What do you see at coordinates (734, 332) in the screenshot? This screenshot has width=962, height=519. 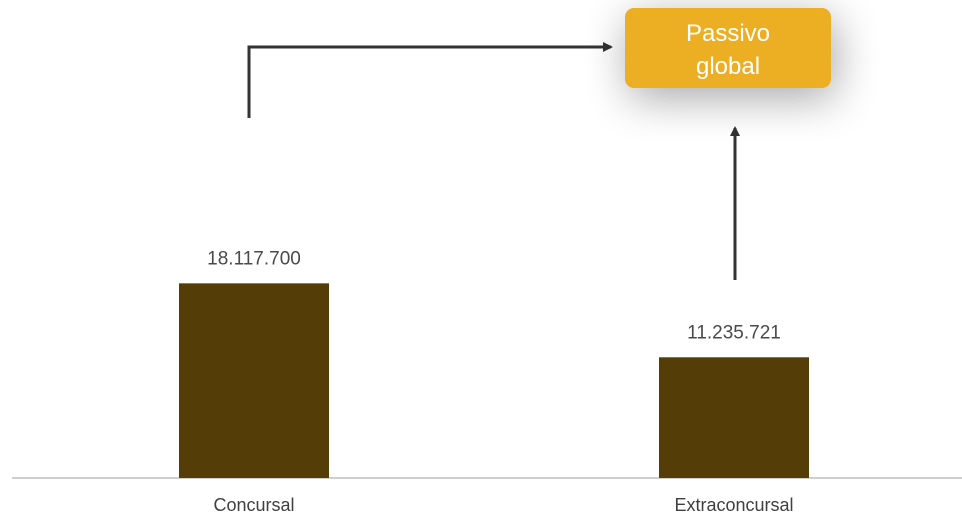 I see `data-label-extraconcursal: 11.235.721` at bounding box center [734, 332].